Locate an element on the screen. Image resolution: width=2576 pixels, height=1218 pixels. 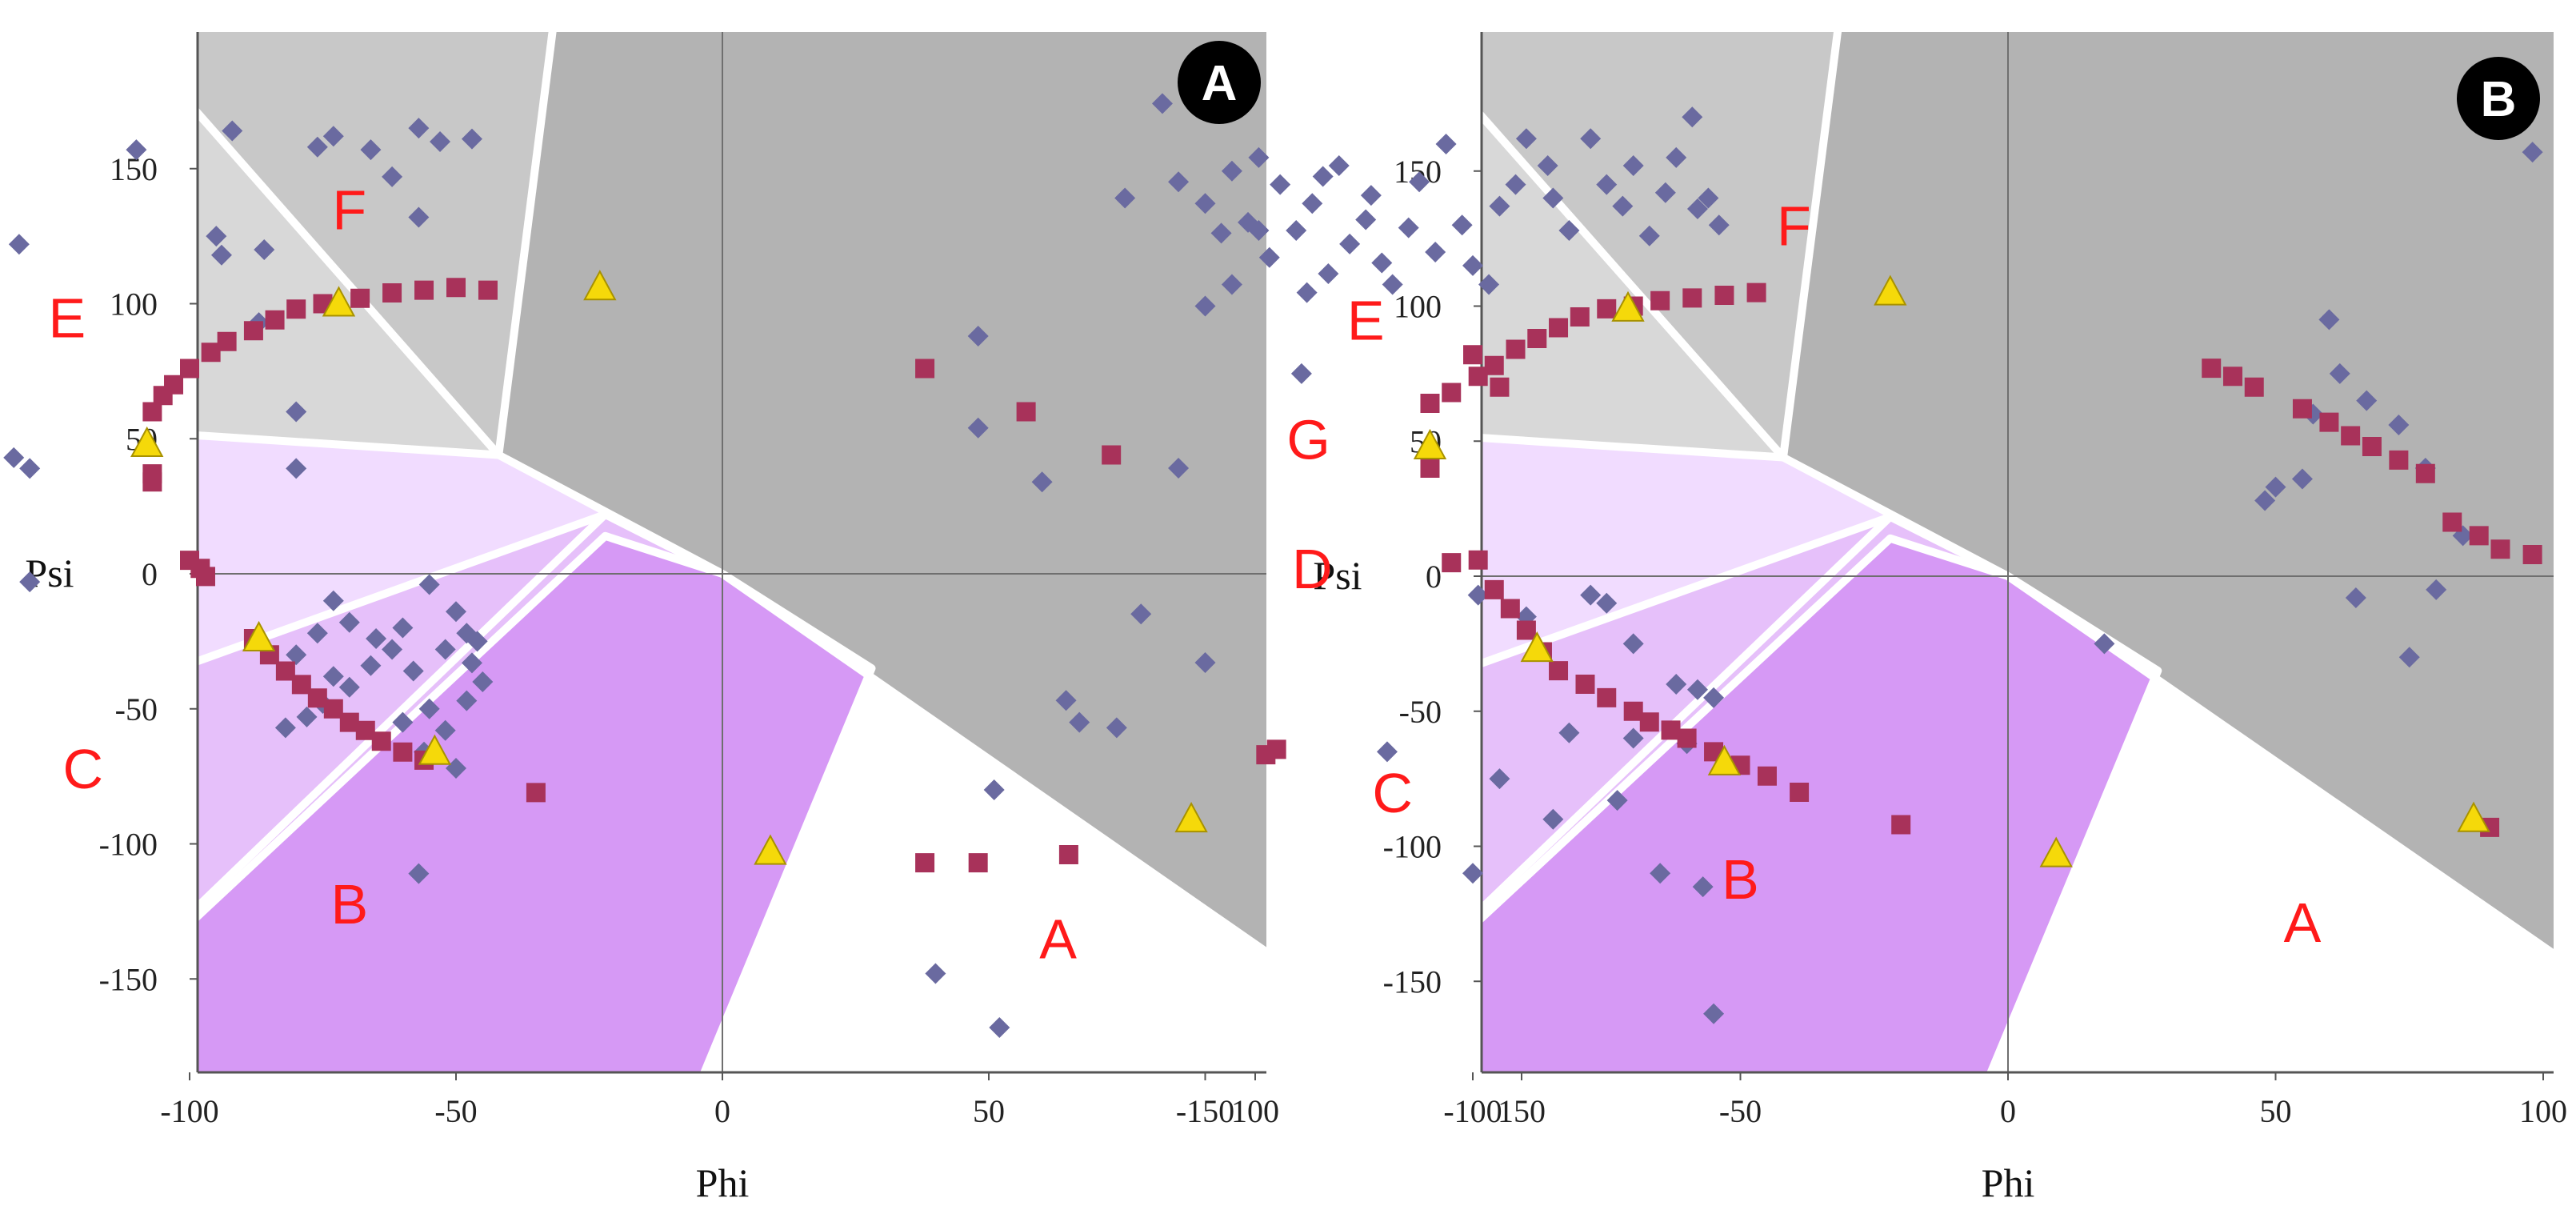
panel-badge-label: B is located at coordinates (2499, 99).